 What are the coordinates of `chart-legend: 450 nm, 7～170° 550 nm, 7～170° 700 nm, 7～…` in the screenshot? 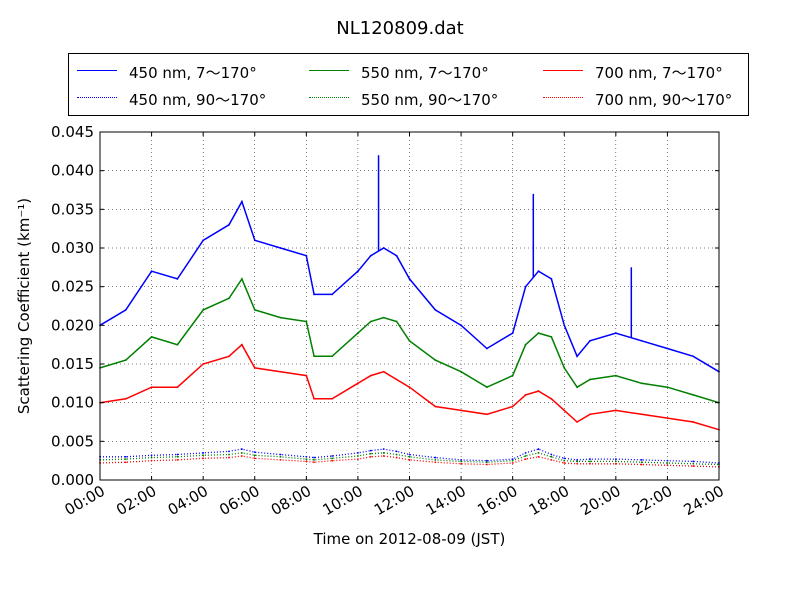 It's located at (408, 84).